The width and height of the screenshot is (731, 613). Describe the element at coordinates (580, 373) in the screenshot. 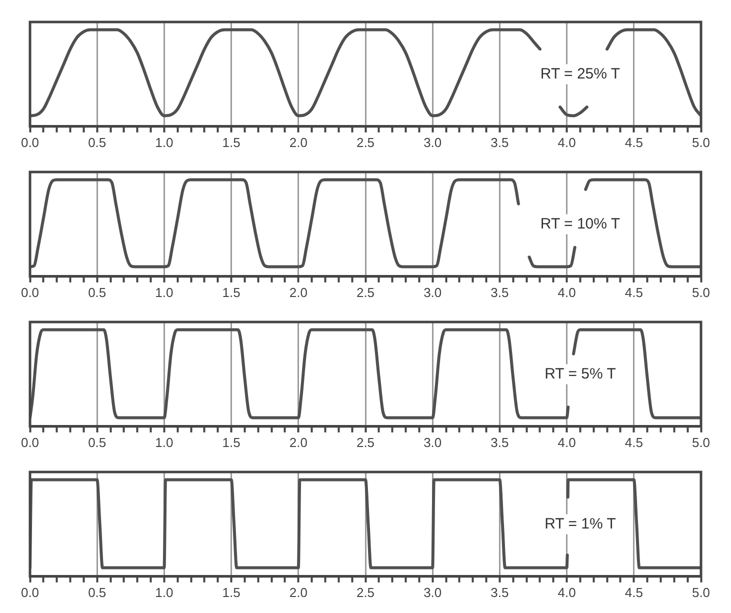

I see `annotation: RT = 5% T` at that location.